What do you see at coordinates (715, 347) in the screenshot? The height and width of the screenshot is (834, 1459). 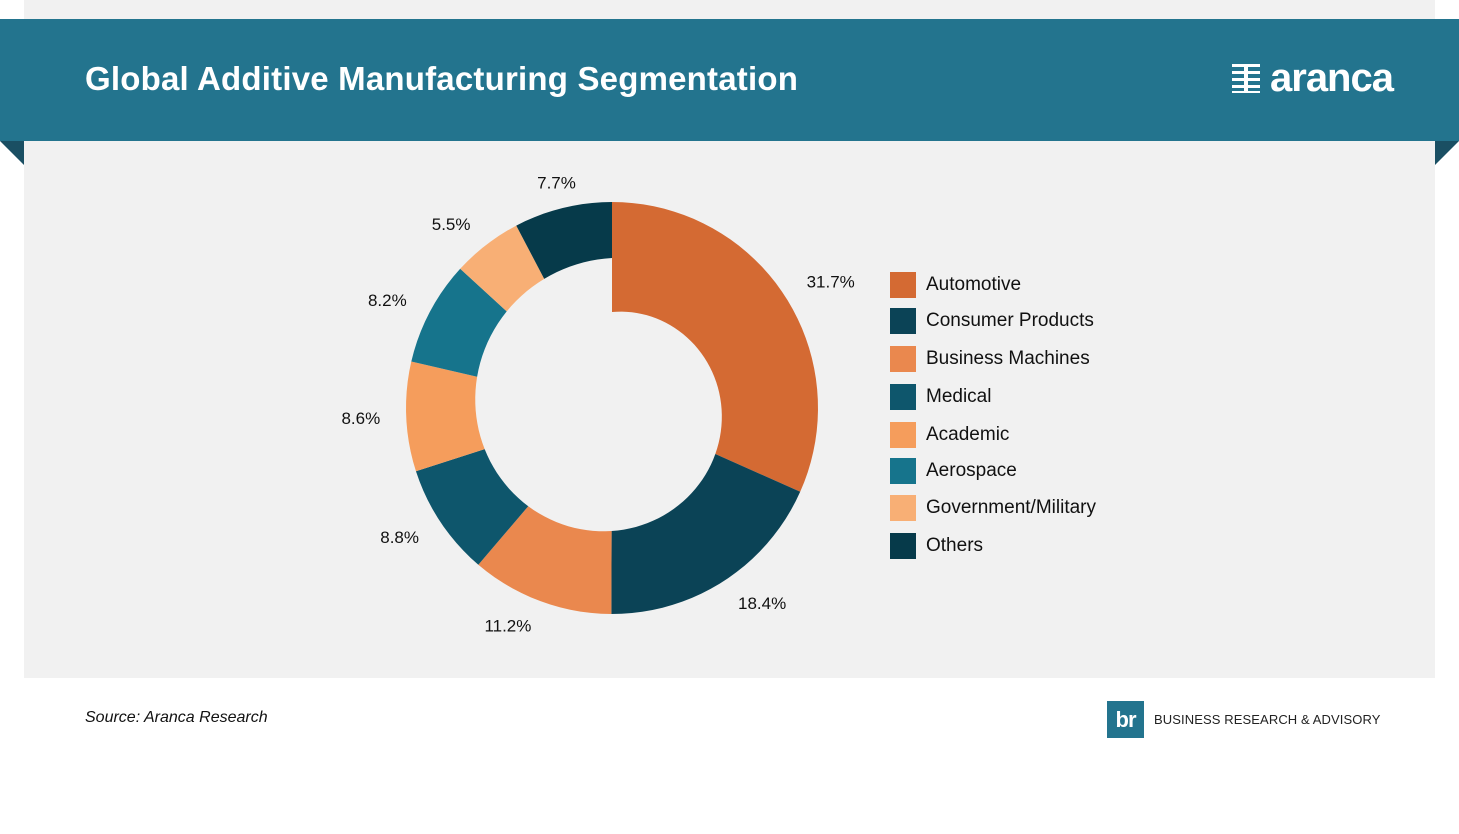 I see `slice-automotive` at bounding box center [715, 347].